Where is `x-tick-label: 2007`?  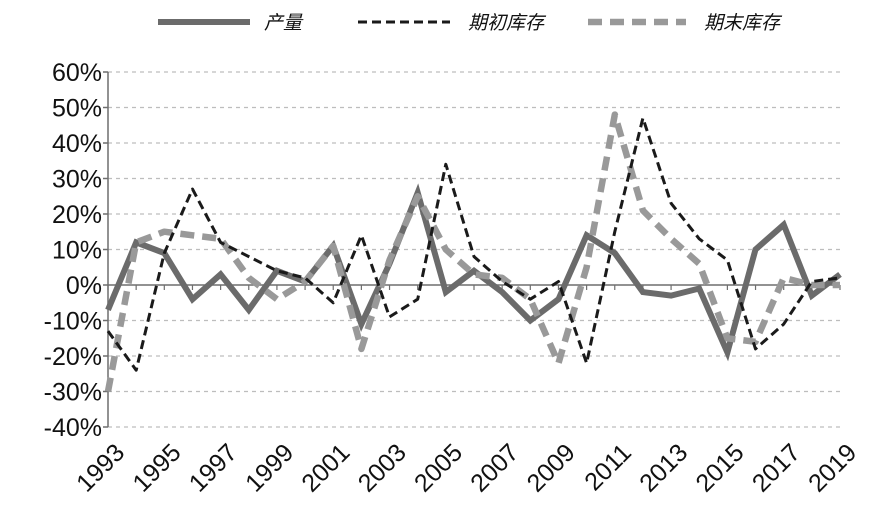
x-tick-label: 2007 is located at coordinates (494, 467).